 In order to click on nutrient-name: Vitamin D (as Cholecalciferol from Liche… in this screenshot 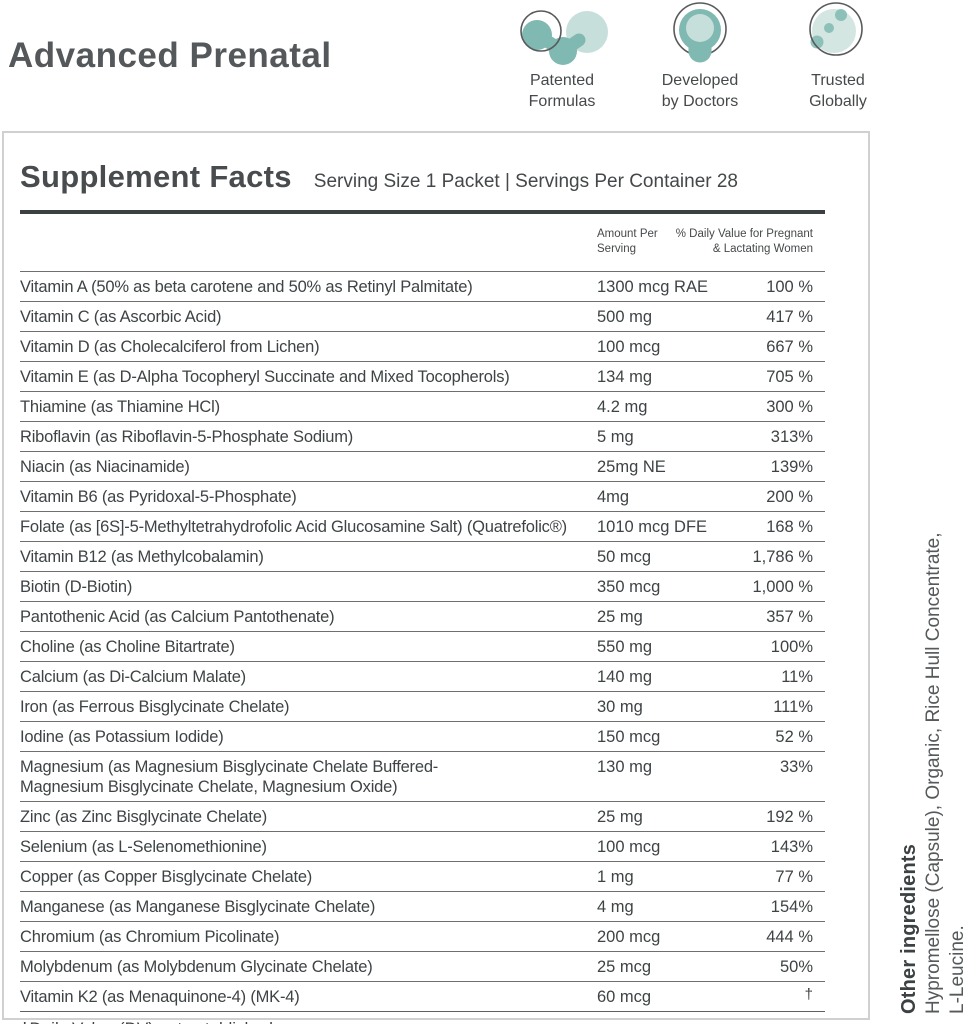, I will do `click(170, 347)`.